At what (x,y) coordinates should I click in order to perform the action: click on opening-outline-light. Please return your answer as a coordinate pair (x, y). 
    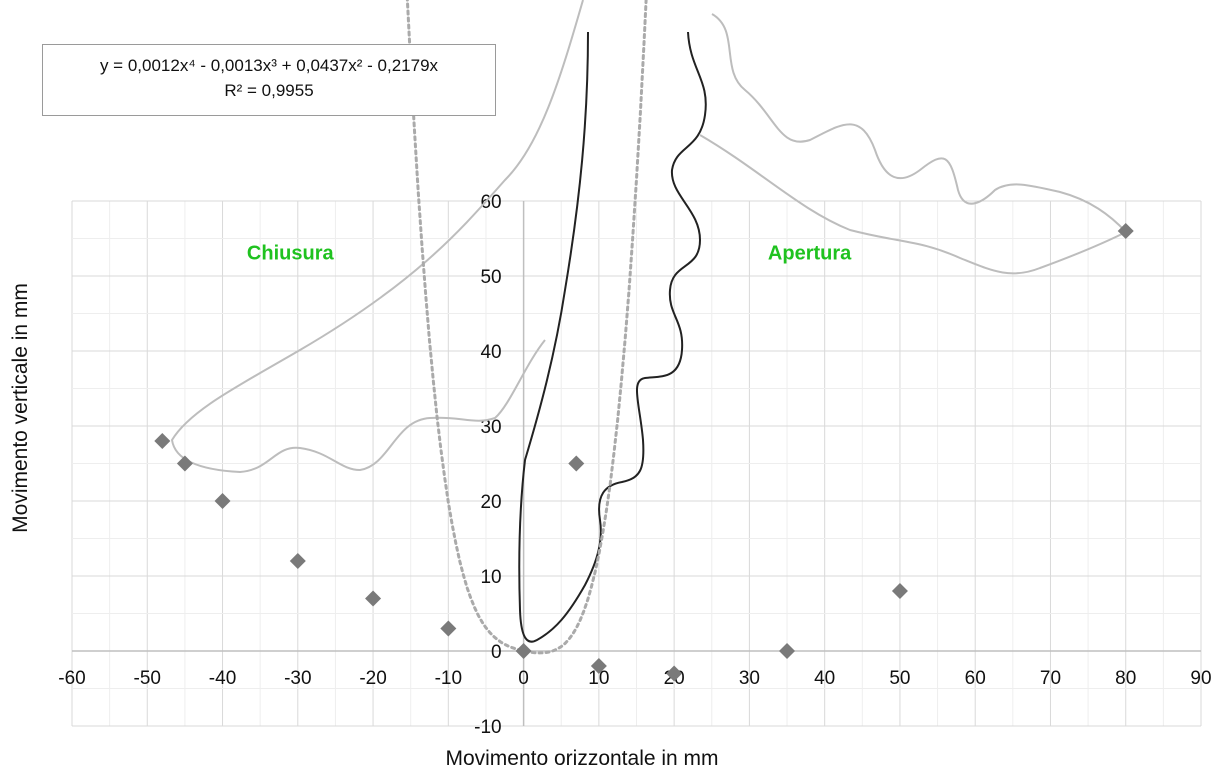
    Looking at the image, I should click on (913, 144).